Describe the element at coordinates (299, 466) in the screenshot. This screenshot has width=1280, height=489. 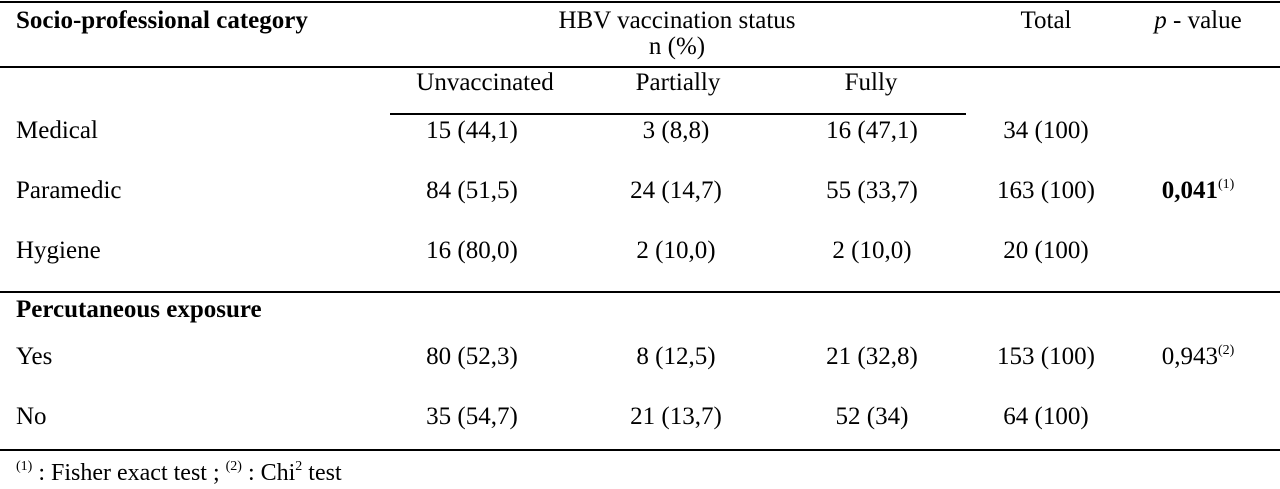
I see `footnote-superscript-2: 2` at that location.